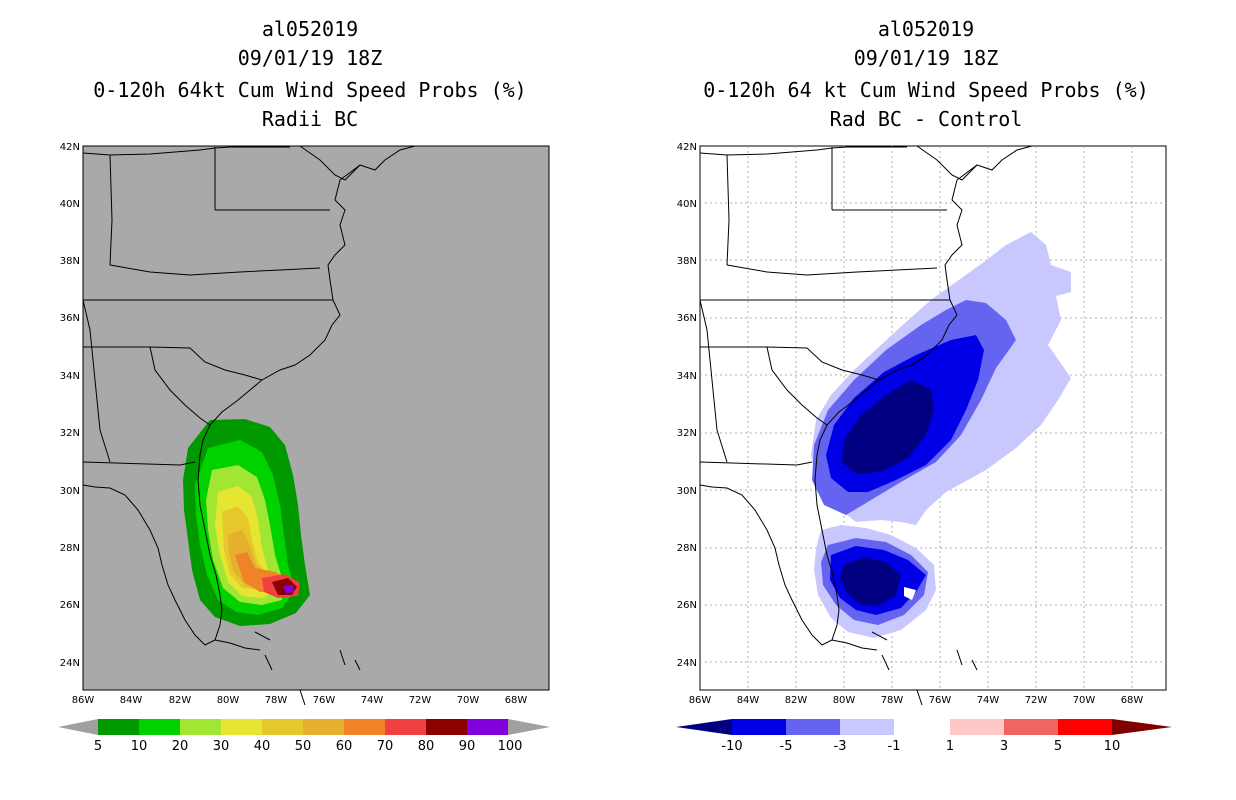  I want to click on svg-text: 1, so click(950, 746).